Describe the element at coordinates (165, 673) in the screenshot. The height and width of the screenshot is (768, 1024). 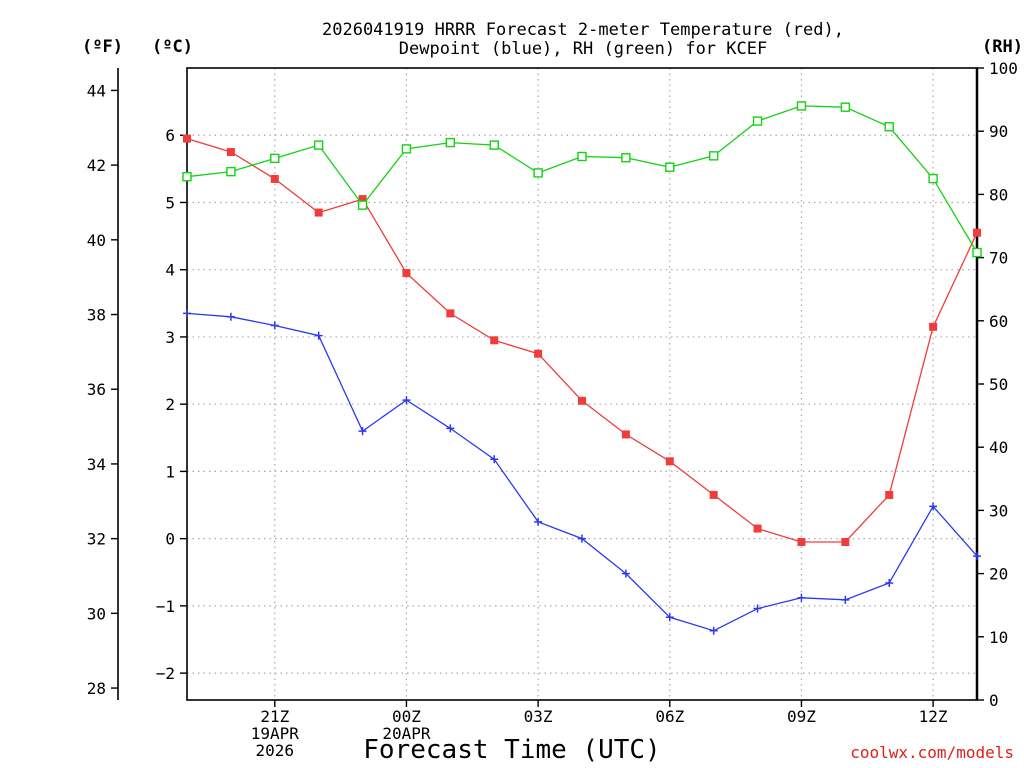
I see `celsius-tick-label: −2` at that location.